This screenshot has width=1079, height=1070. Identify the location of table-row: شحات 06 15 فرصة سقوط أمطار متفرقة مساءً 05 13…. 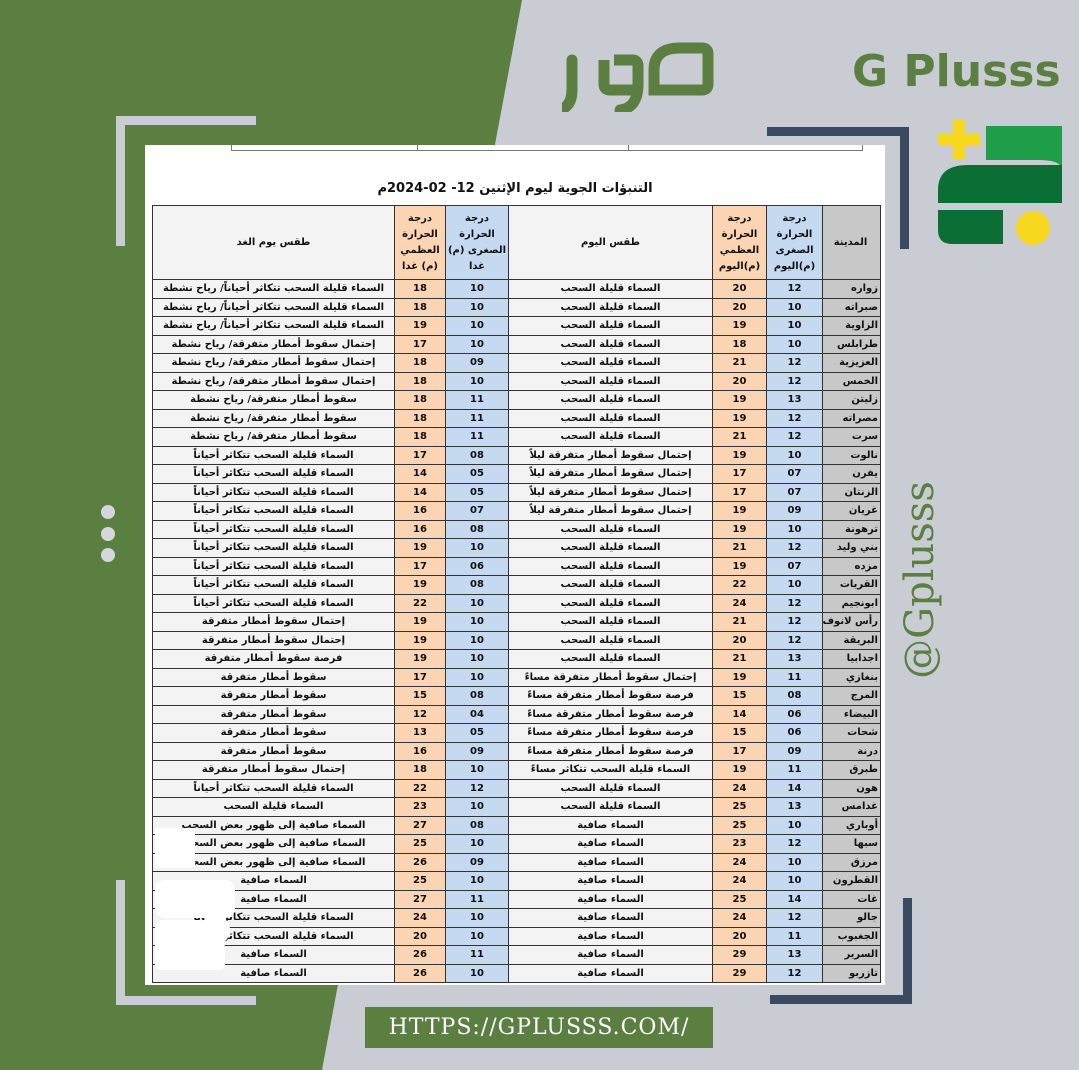
(516, 733).